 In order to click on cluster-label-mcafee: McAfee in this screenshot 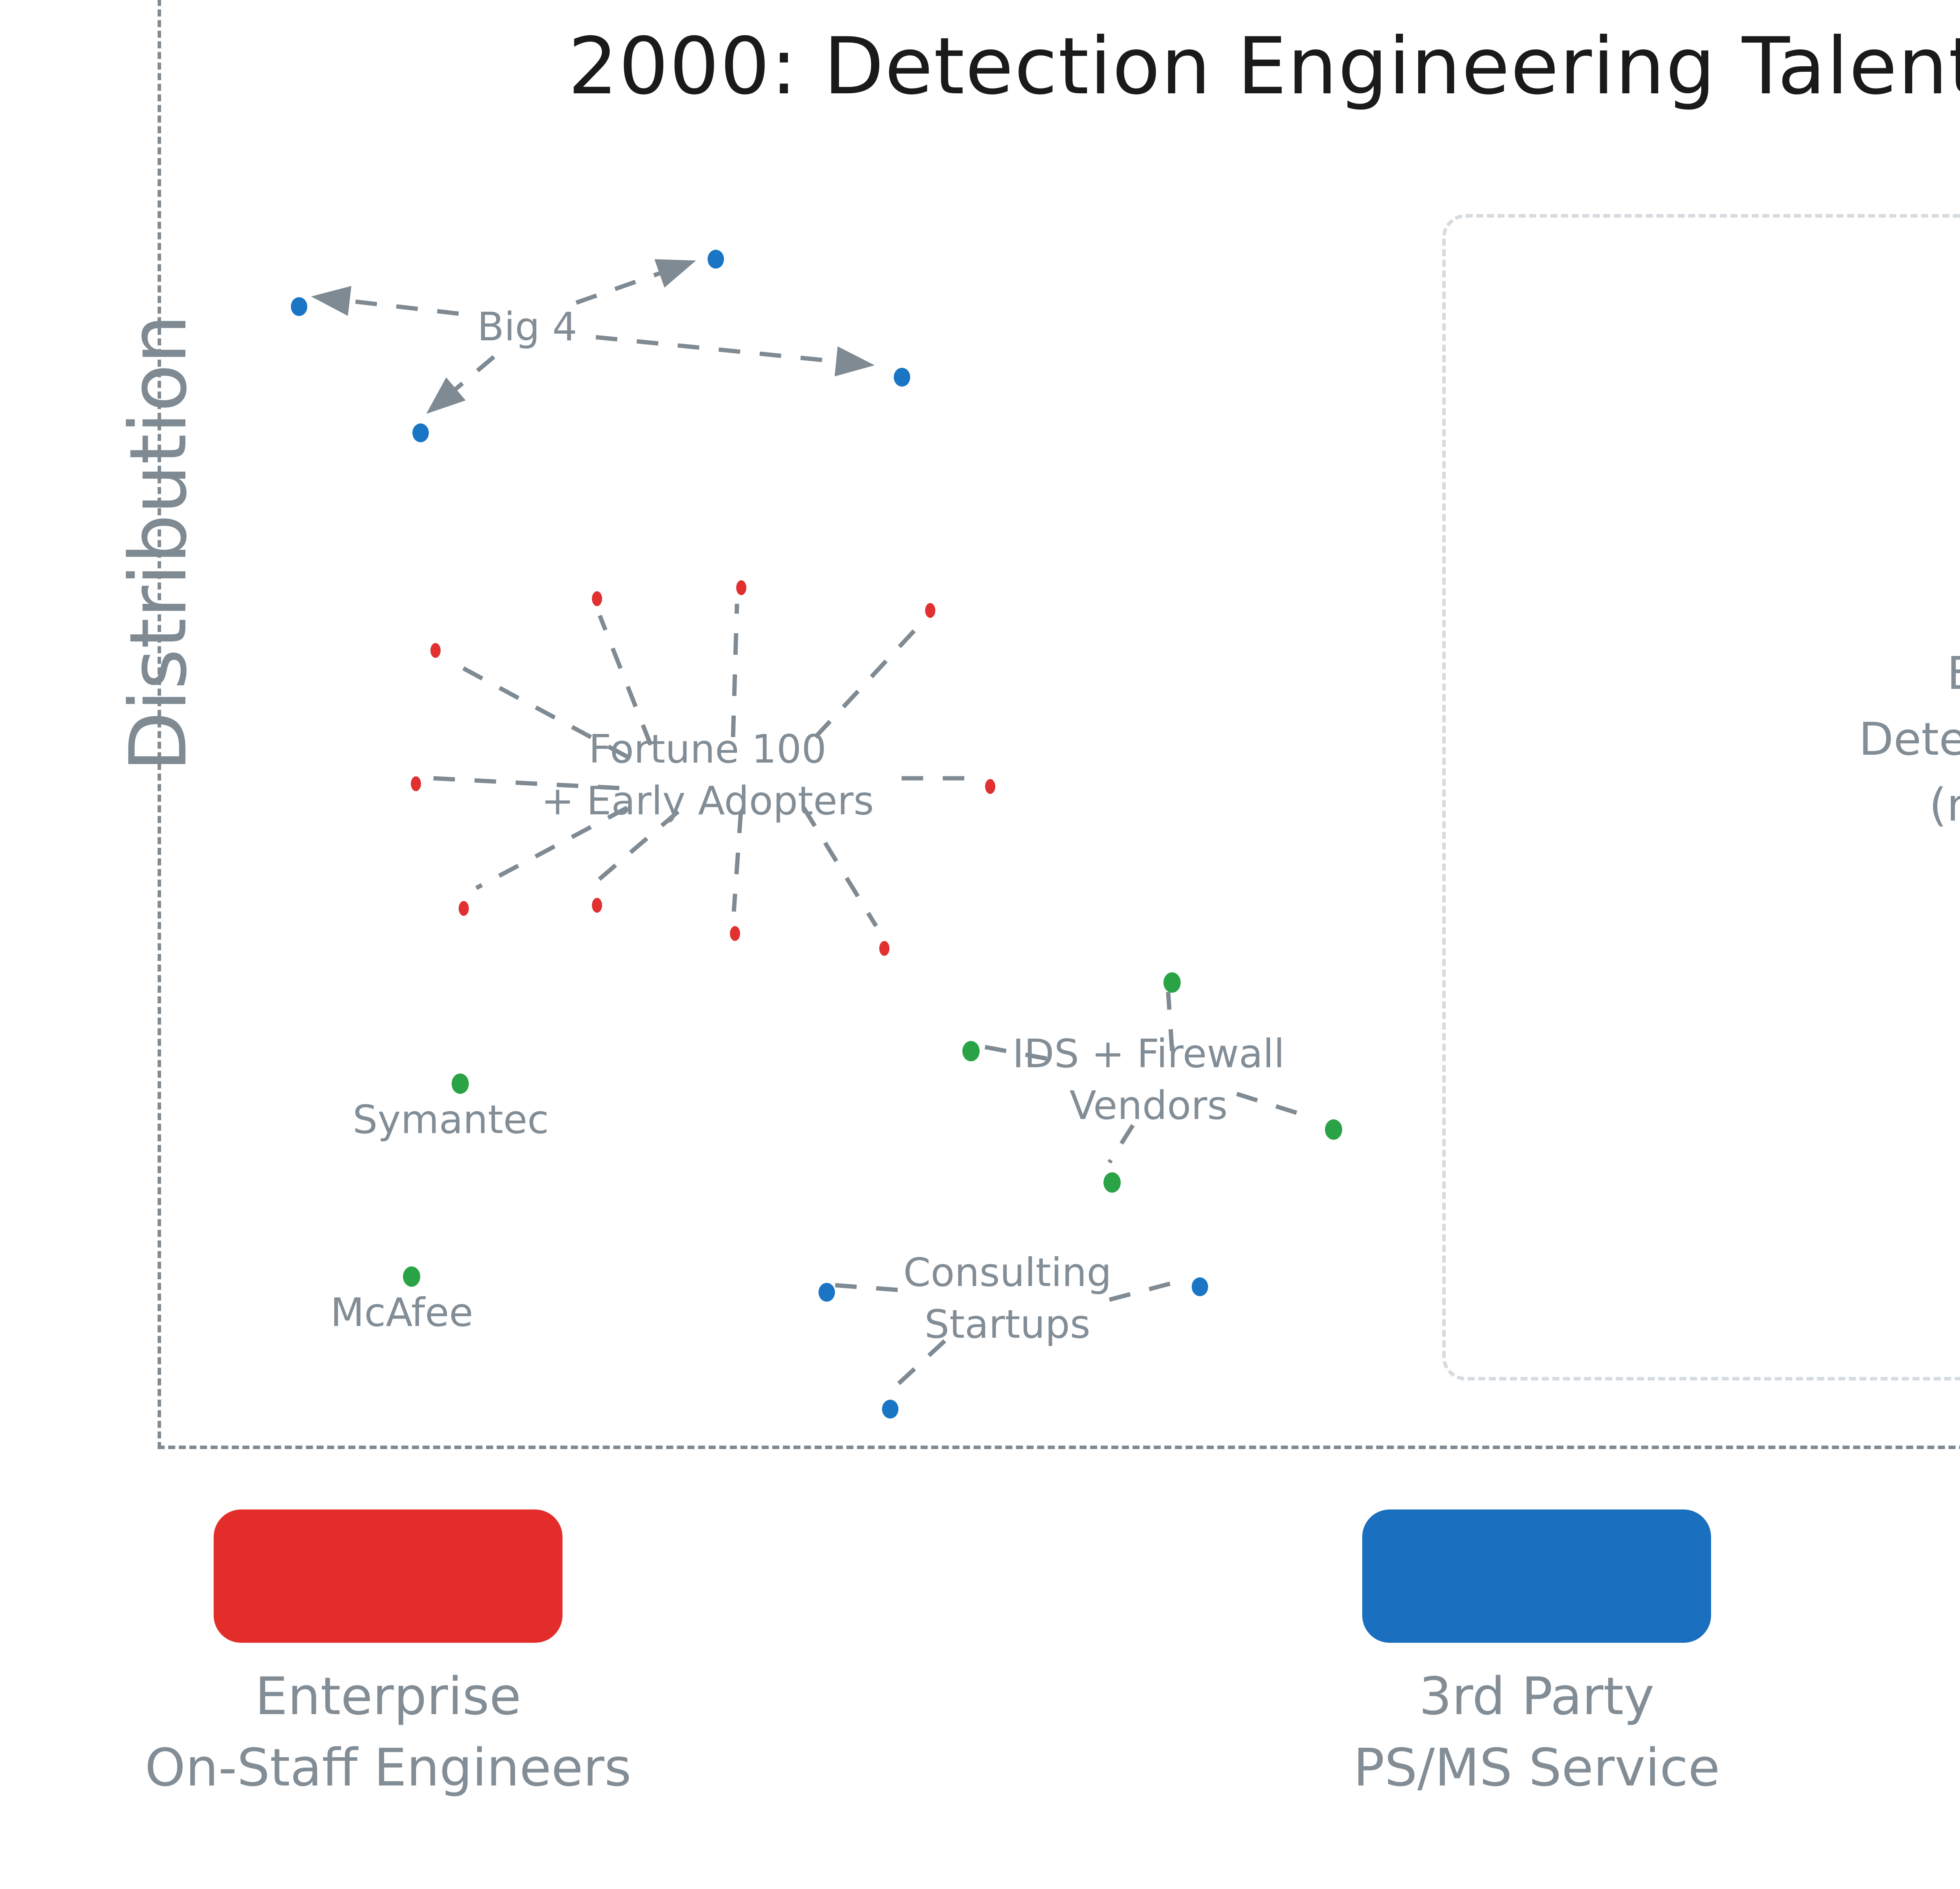, I will do `click(402, 1312)`.